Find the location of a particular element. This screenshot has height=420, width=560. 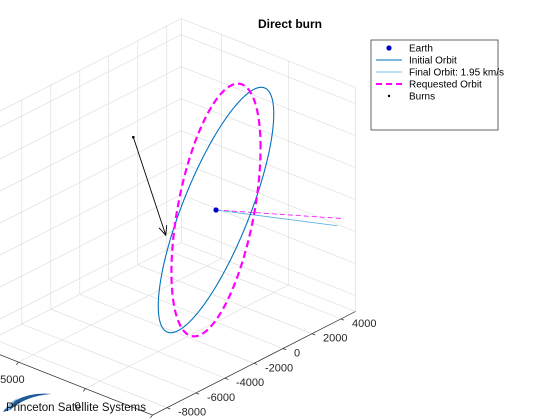

y-tick-label: -4000 is located at coordinates (250, 383).